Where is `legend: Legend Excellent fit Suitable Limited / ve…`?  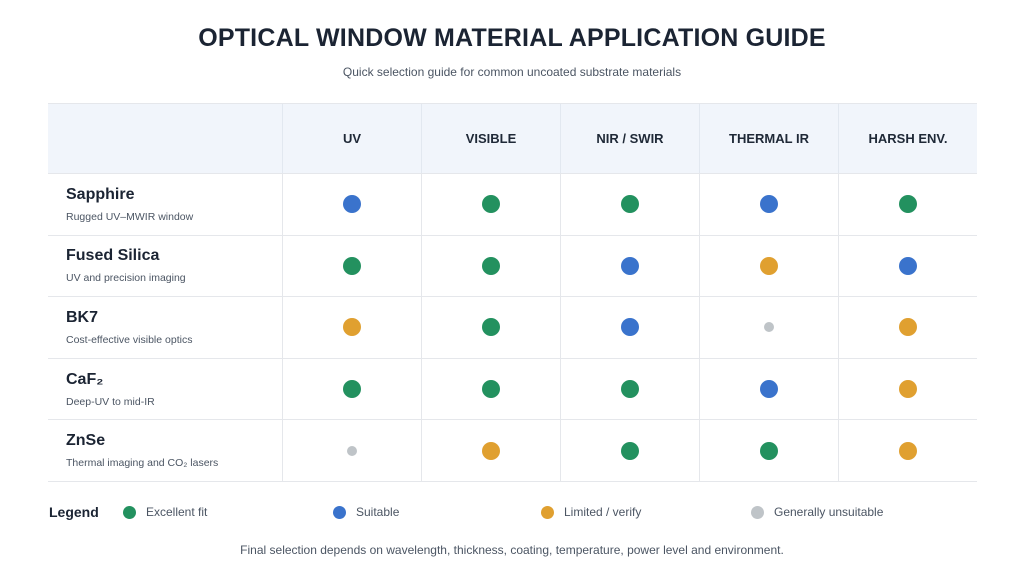 legend: Legend Excellent fit Suitable Limited / ve… is located at coordinates (519, 513).